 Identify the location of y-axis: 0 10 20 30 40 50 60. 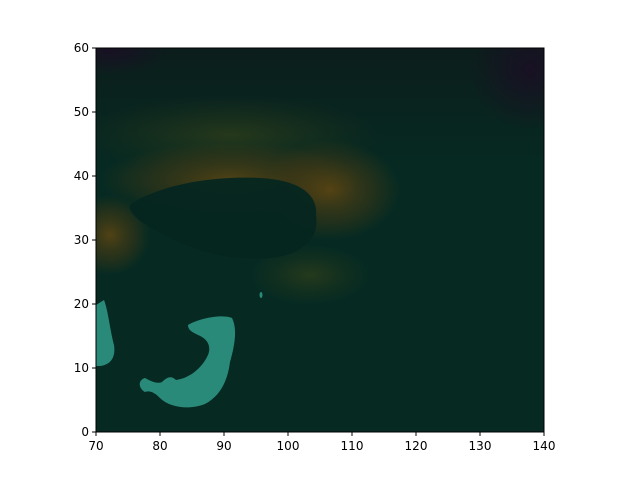
(85, 240).